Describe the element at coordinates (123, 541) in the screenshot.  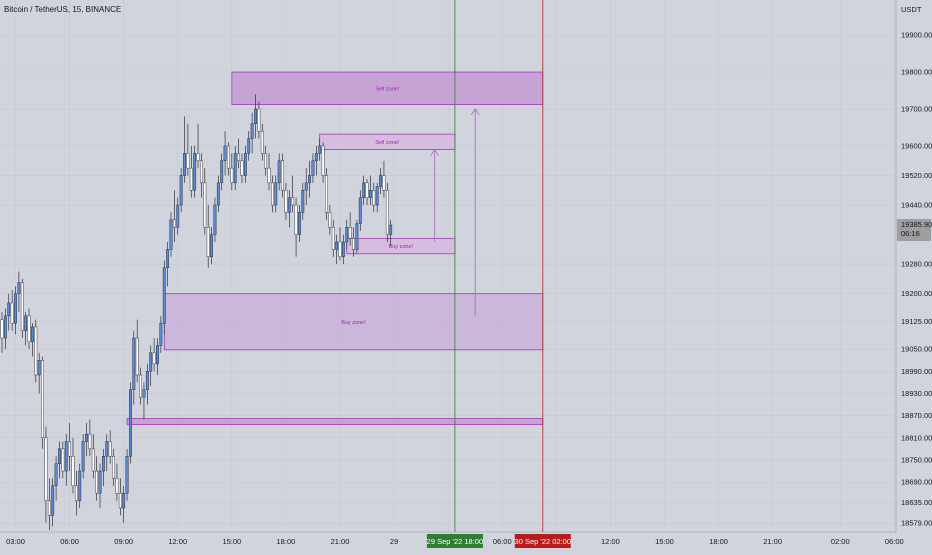
I see `time-tick-label: 09:00` at that location.